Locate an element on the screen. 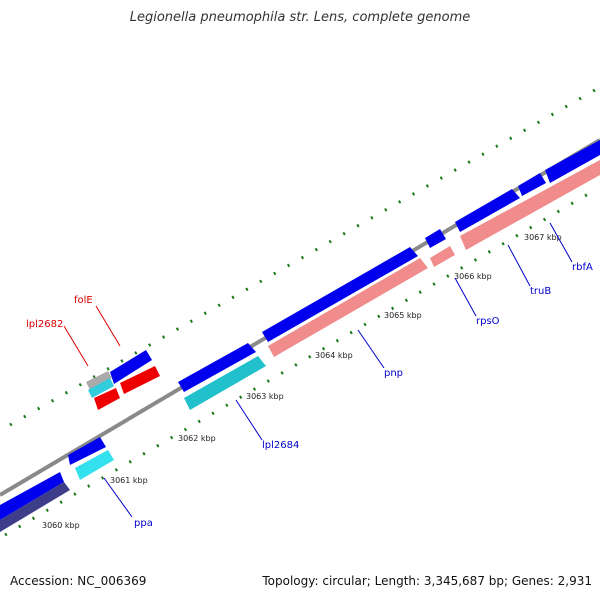 Image resolution: width=600 pixels, height=600 pixels. leader-truB is located at coordinates (519, 265).